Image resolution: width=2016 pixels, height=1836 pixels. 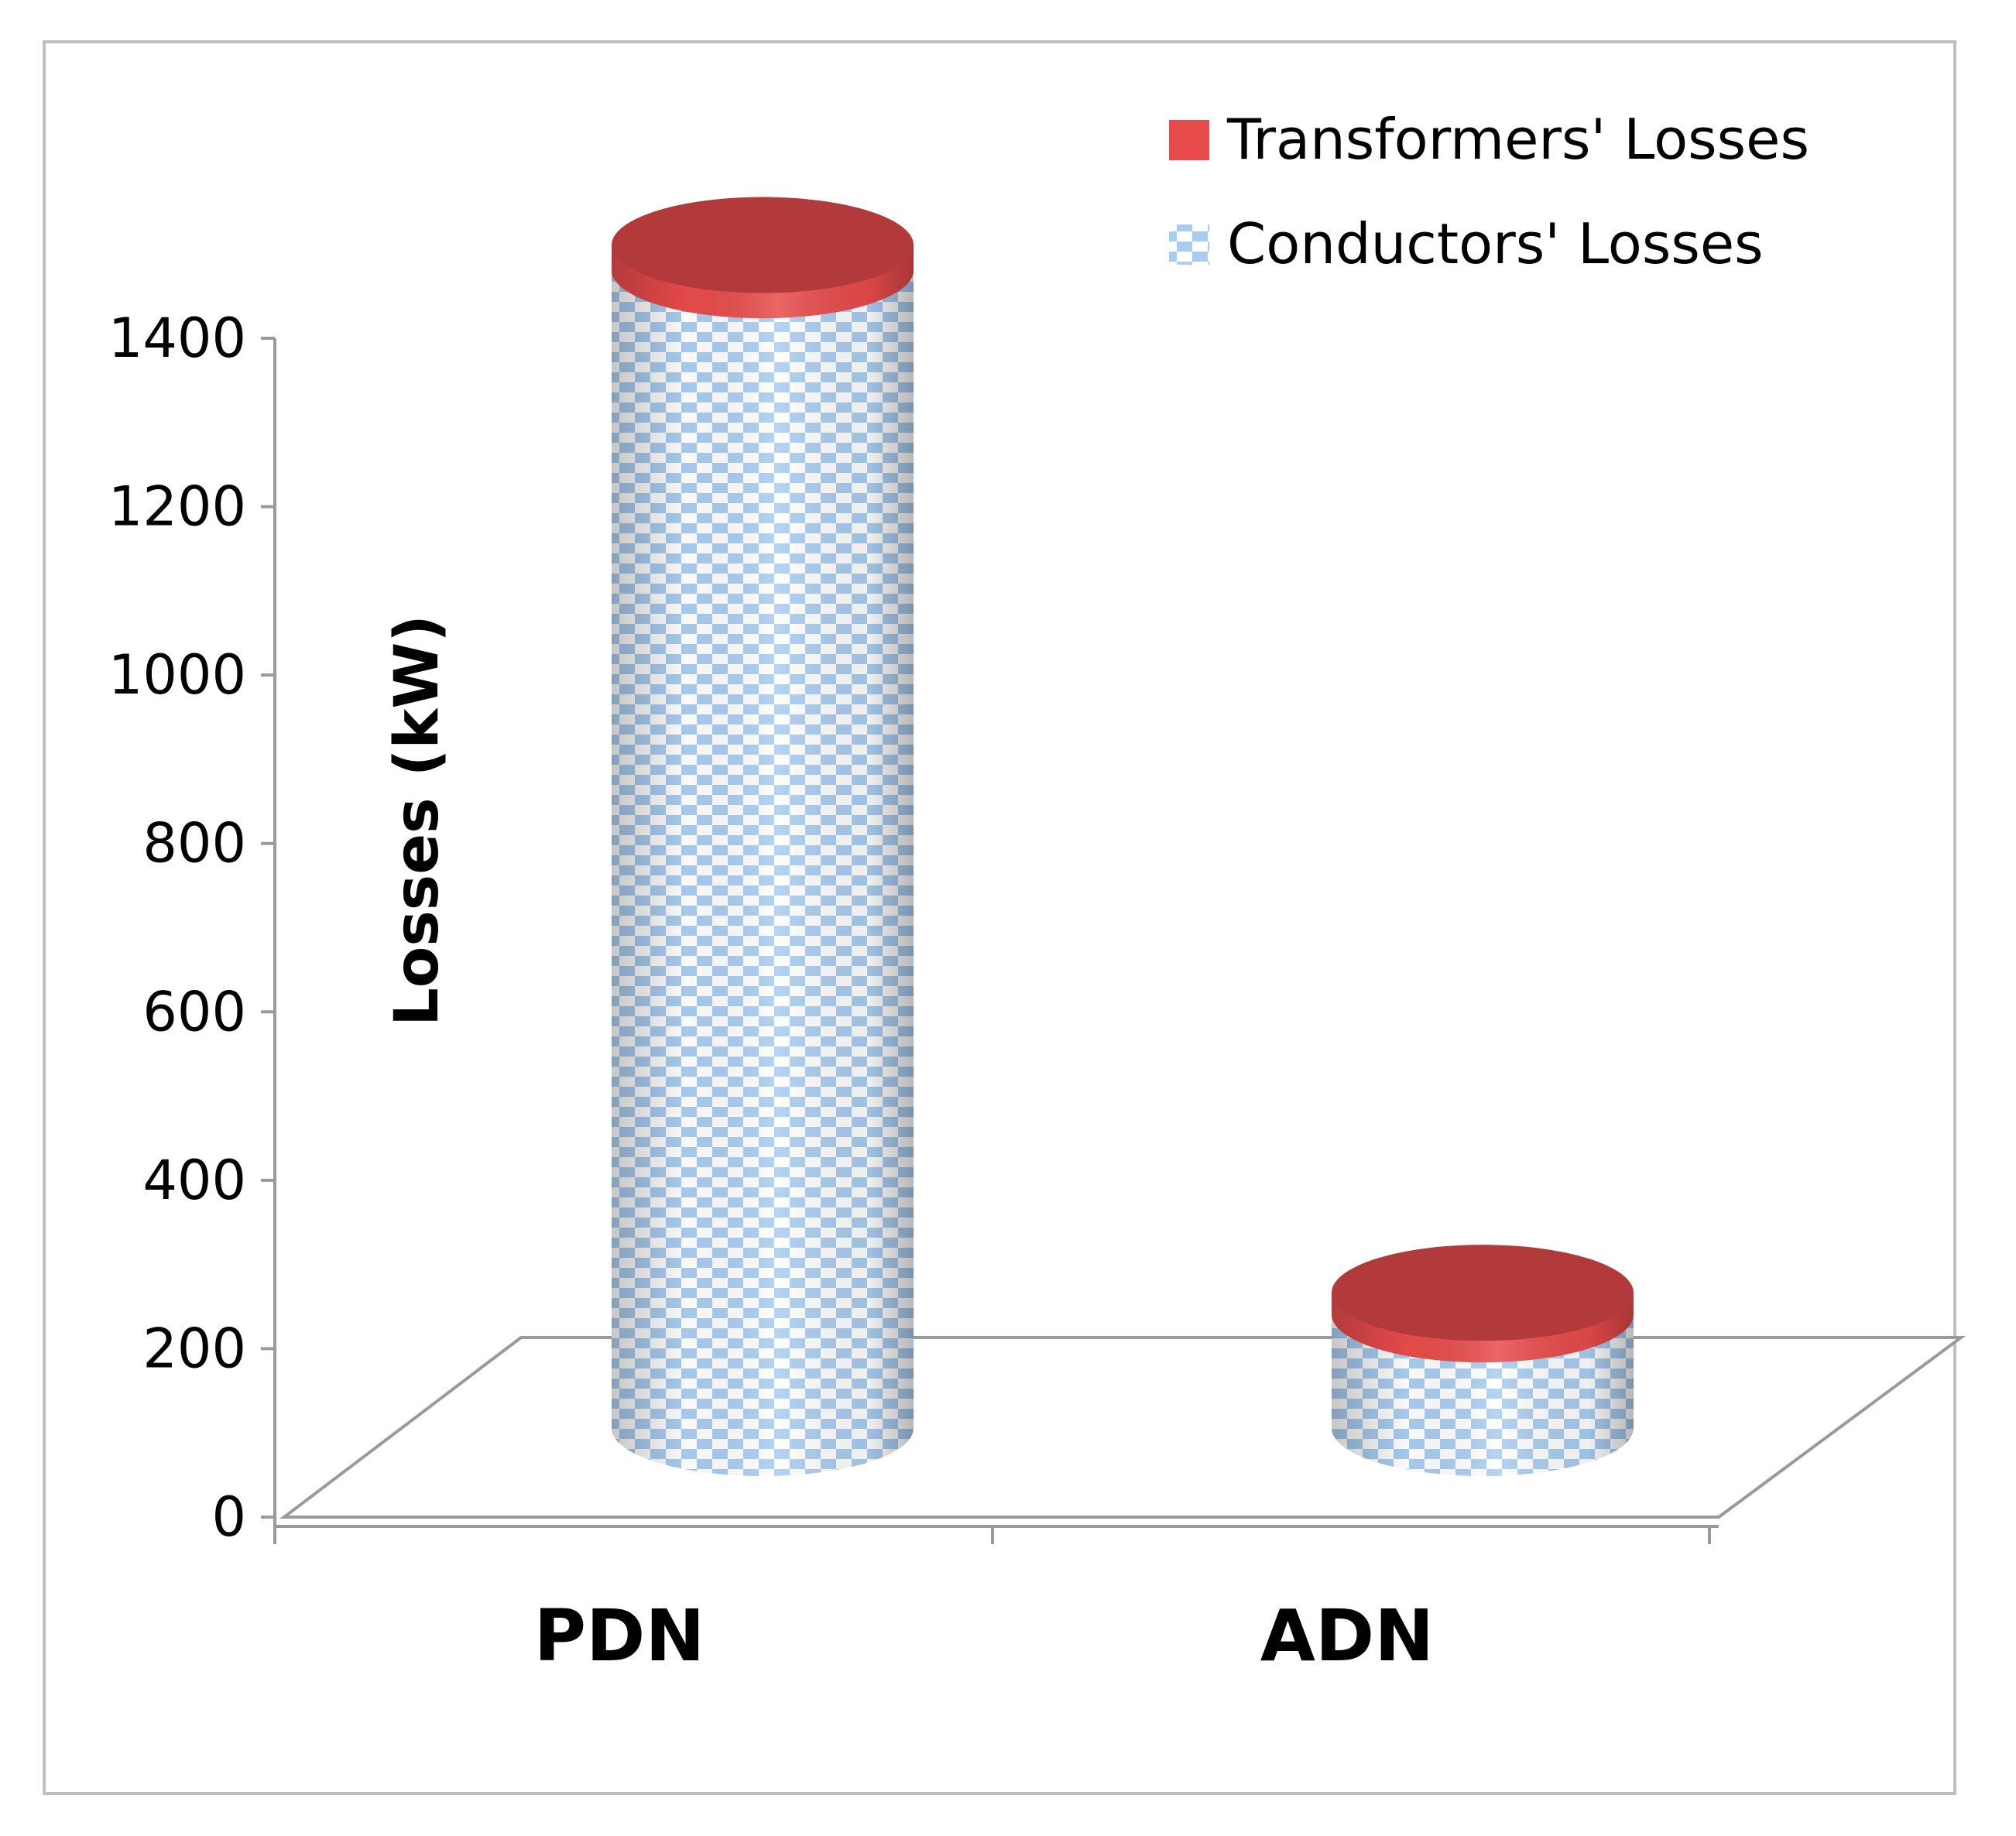 What do you see at coordinates (194, 1348) in the screenshot?
I see `y-tick-label: 200` at bounding box center [194, 1348].